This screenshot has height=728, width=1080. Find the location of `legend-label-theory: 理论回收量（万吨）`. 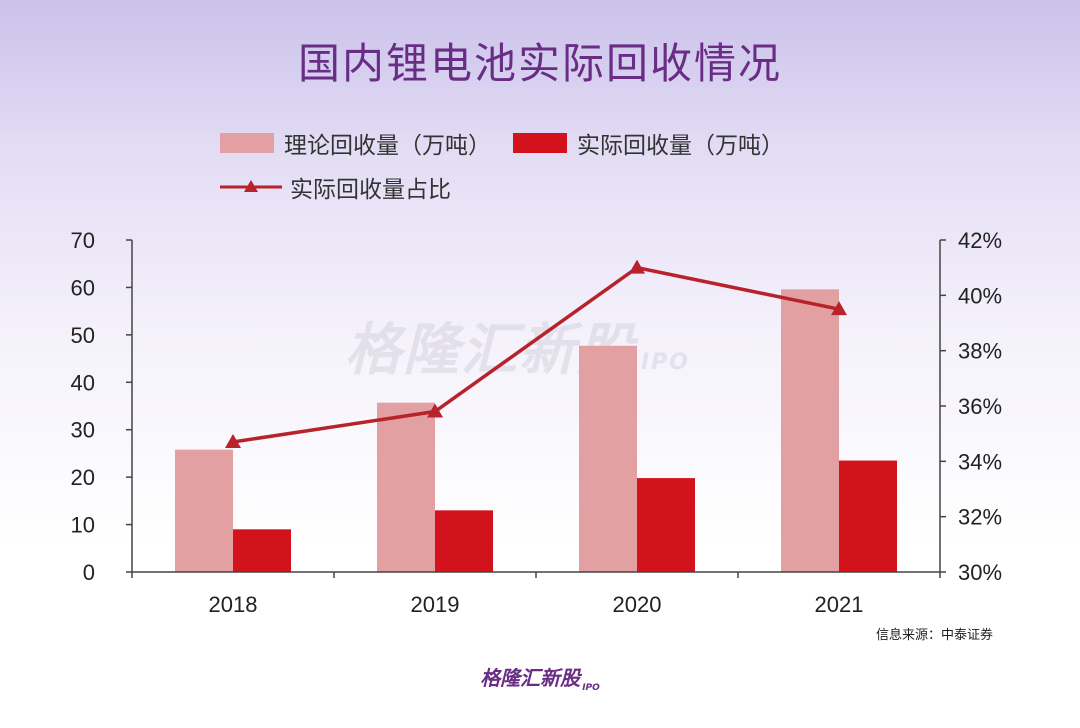

legend-label-theory: 理论回收量（万吨） is located at coordinates (387, 146).